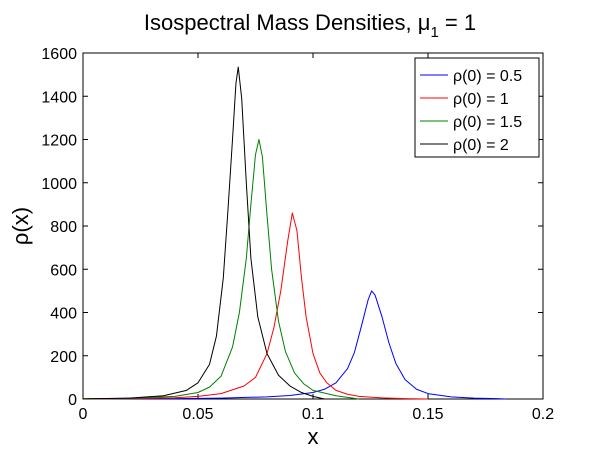  What do you see at coordinates (63, 227) in the screenshot?
I see `y-tick-label: 800` at bounding box center [63, 227].